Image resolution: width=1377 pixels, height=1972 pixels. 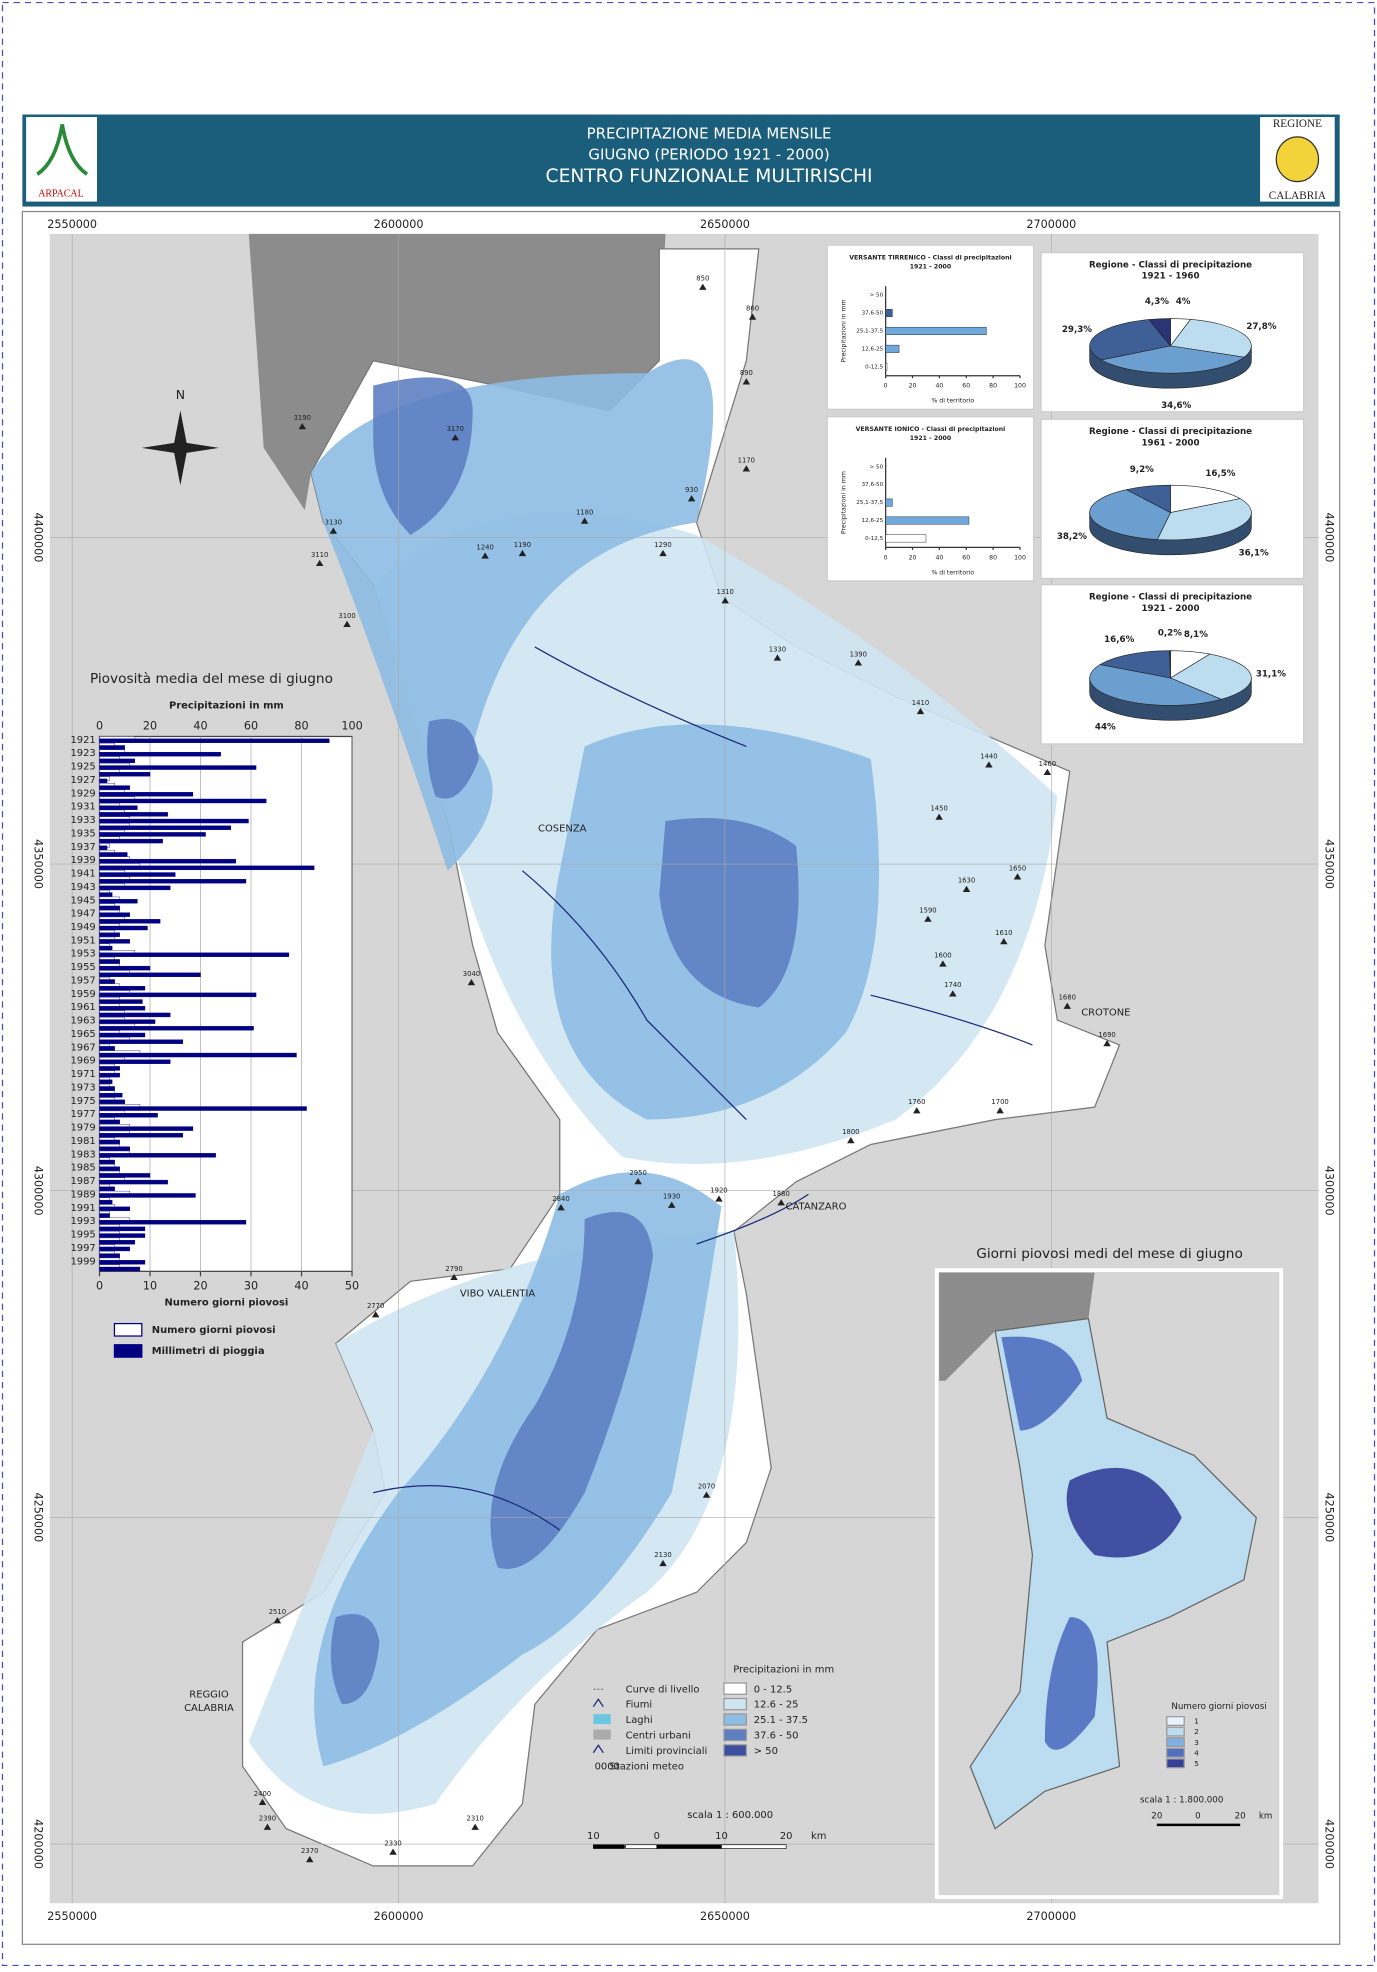 I want to click on x2-tick-label: 40, so click(x=301, y=1285).